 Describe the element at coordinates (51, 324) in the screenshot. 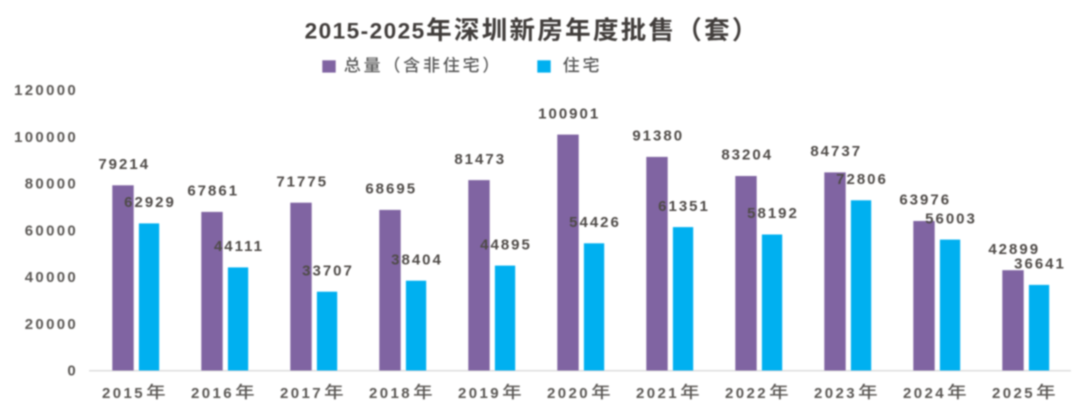

I see `svg-text: 20000` at that location.